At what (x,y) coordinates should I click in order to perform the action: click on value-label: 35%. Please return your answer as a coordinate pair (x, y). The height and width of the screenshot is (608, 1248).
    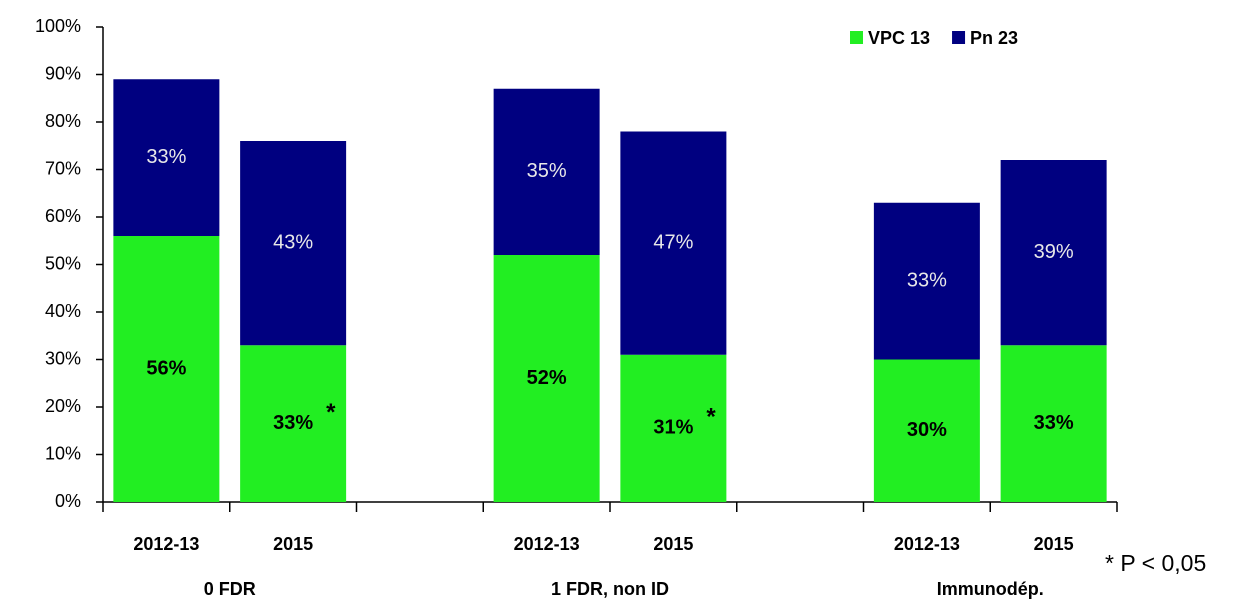
    Looking at the image, I should click on (547, 171).